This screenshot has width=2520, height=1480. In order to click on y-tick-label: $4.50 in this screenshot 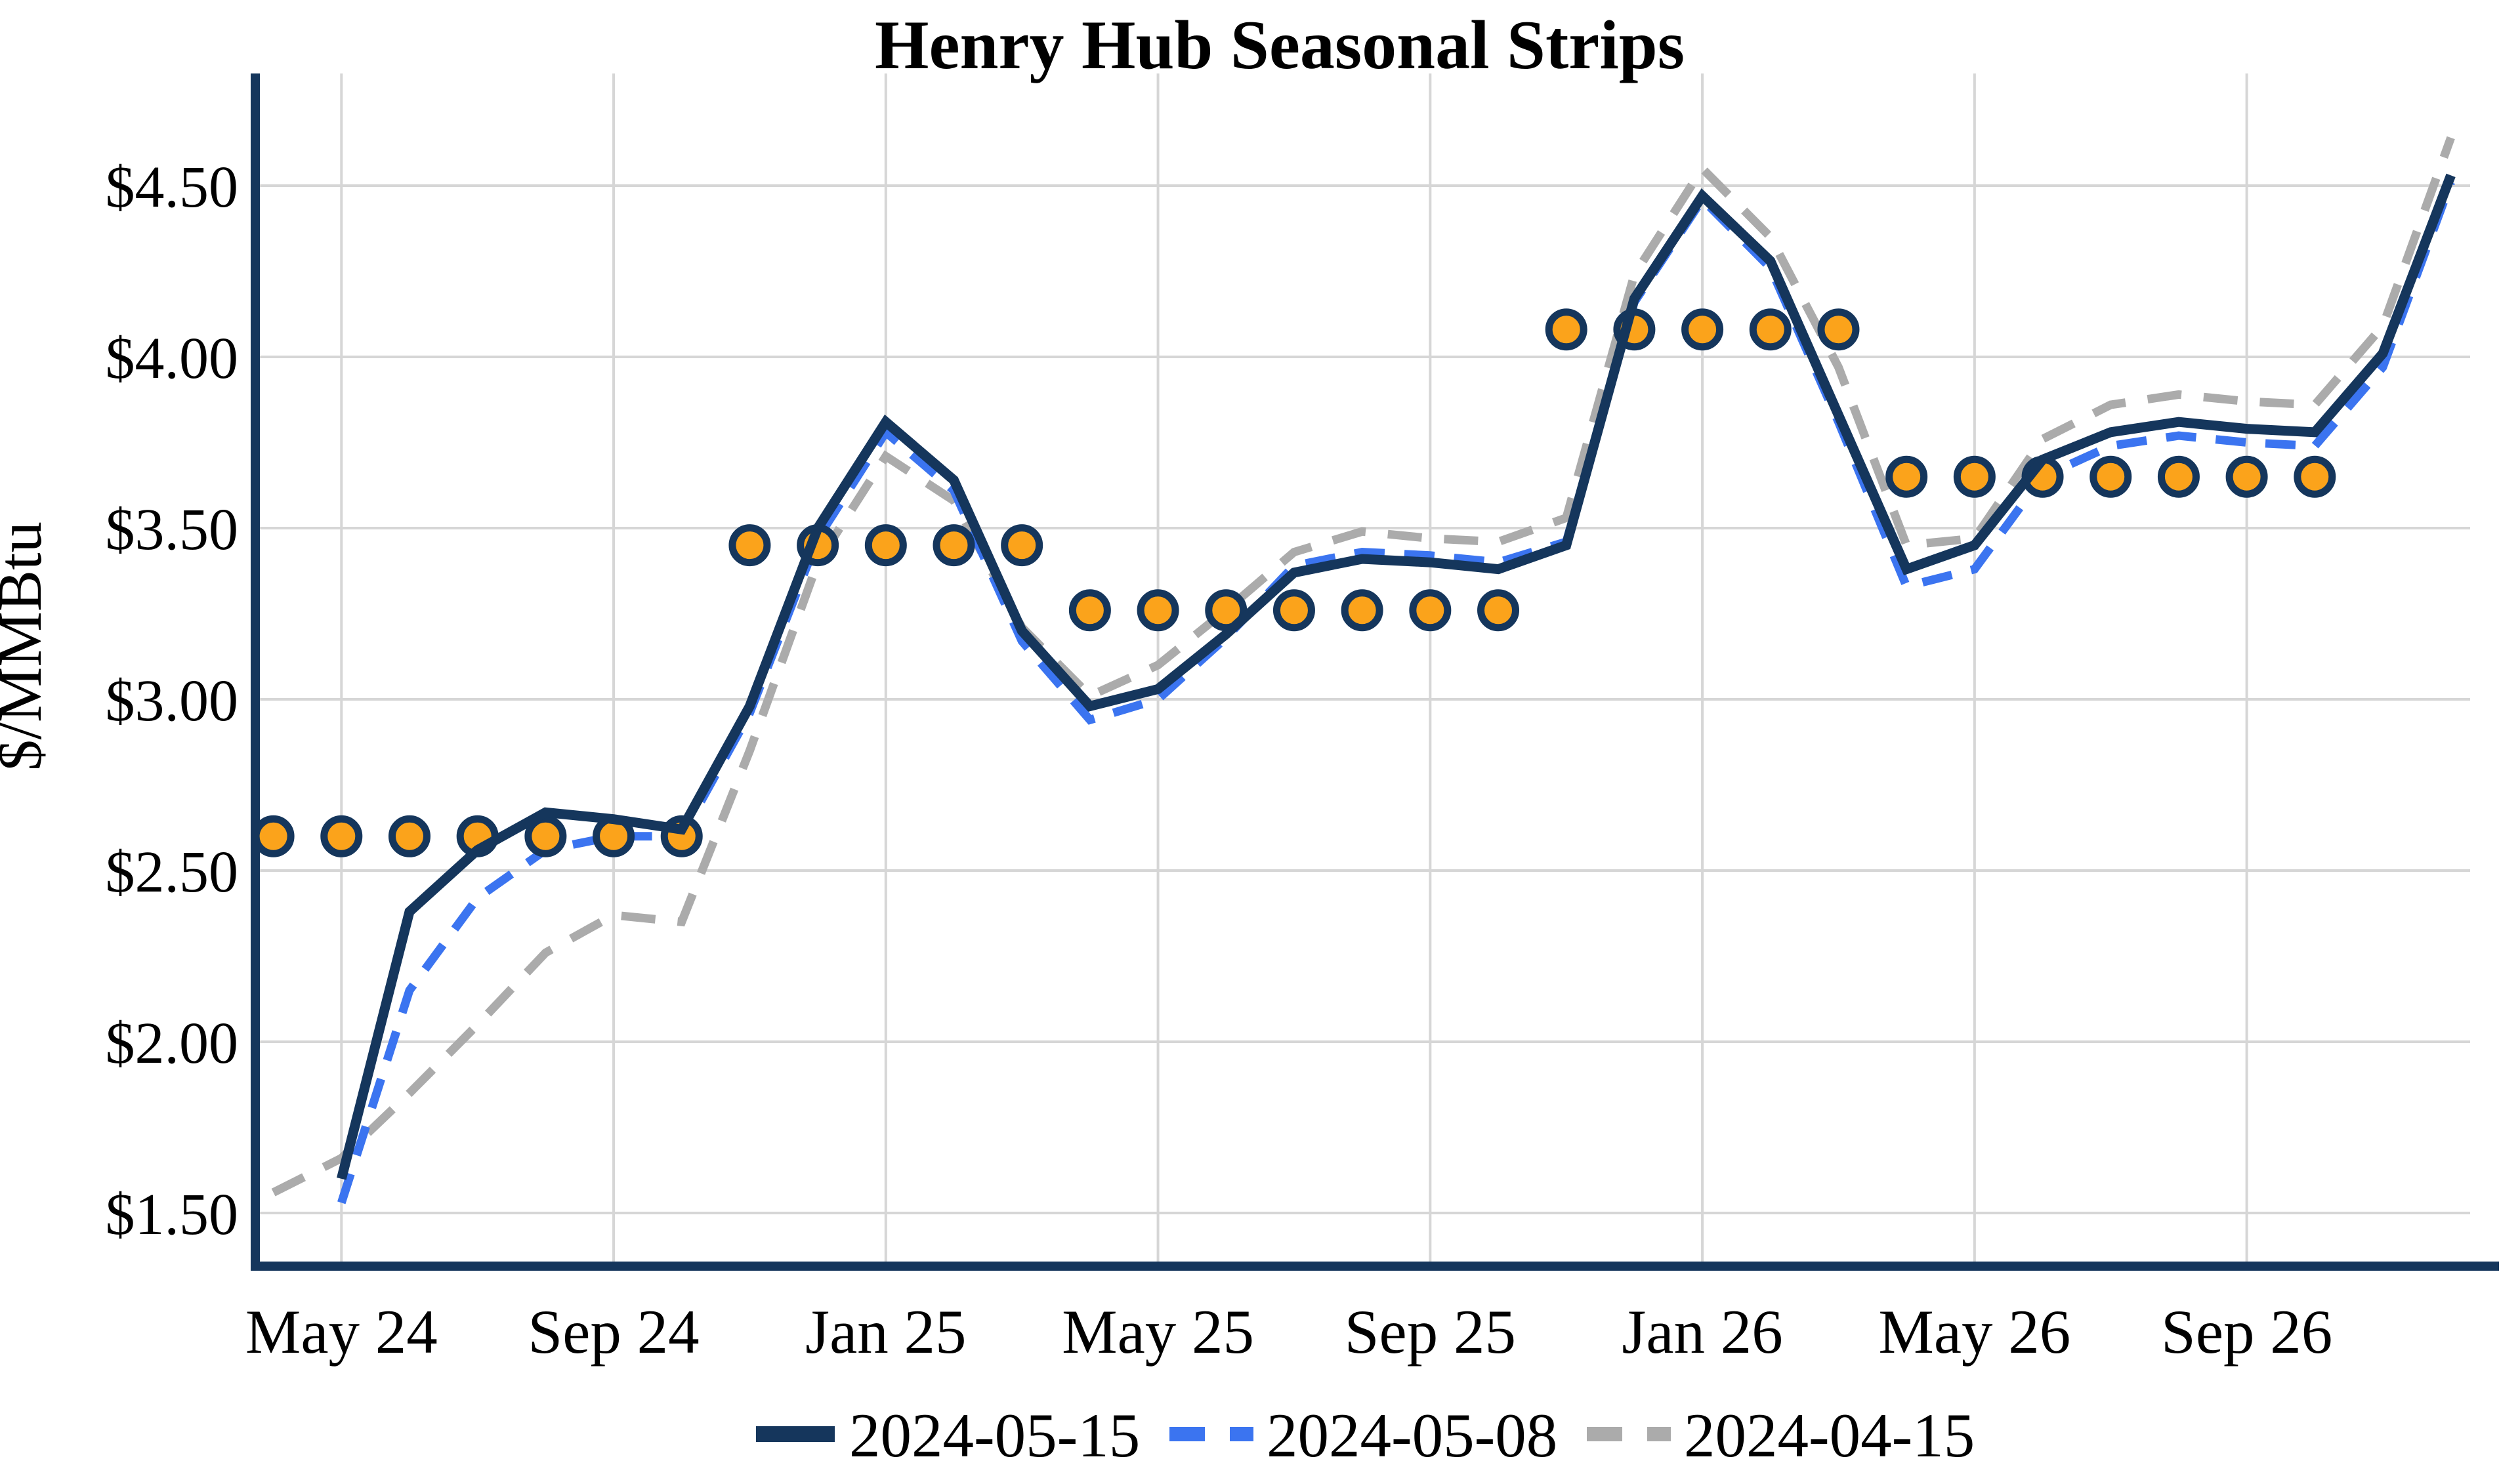, I will do `click(172, 187)`.